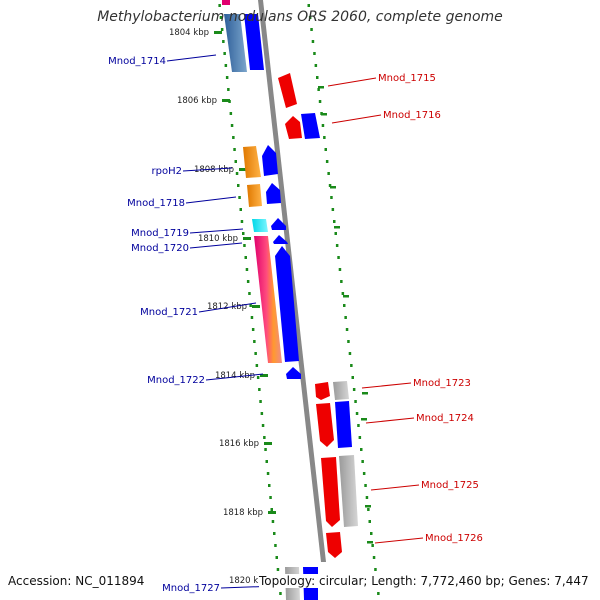 This screenshot has height=600, width=600. Describe the element at coordinates (445, 418) in the screenshot. I see `gene-label-right: Mnod_1724` at that location.